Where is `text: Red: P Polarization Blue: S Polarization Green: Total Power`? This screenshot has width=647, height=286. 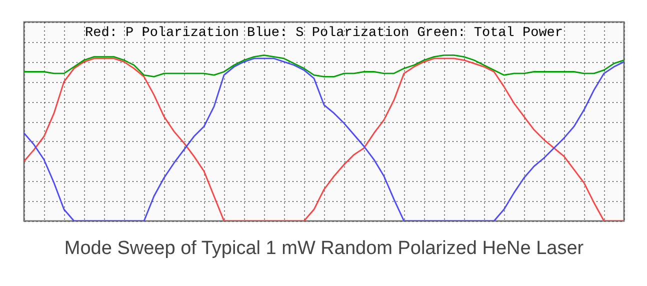
text: Red: P Polarization Blue: S Polarization Green: Total Power is located at coordinates (324, 33).